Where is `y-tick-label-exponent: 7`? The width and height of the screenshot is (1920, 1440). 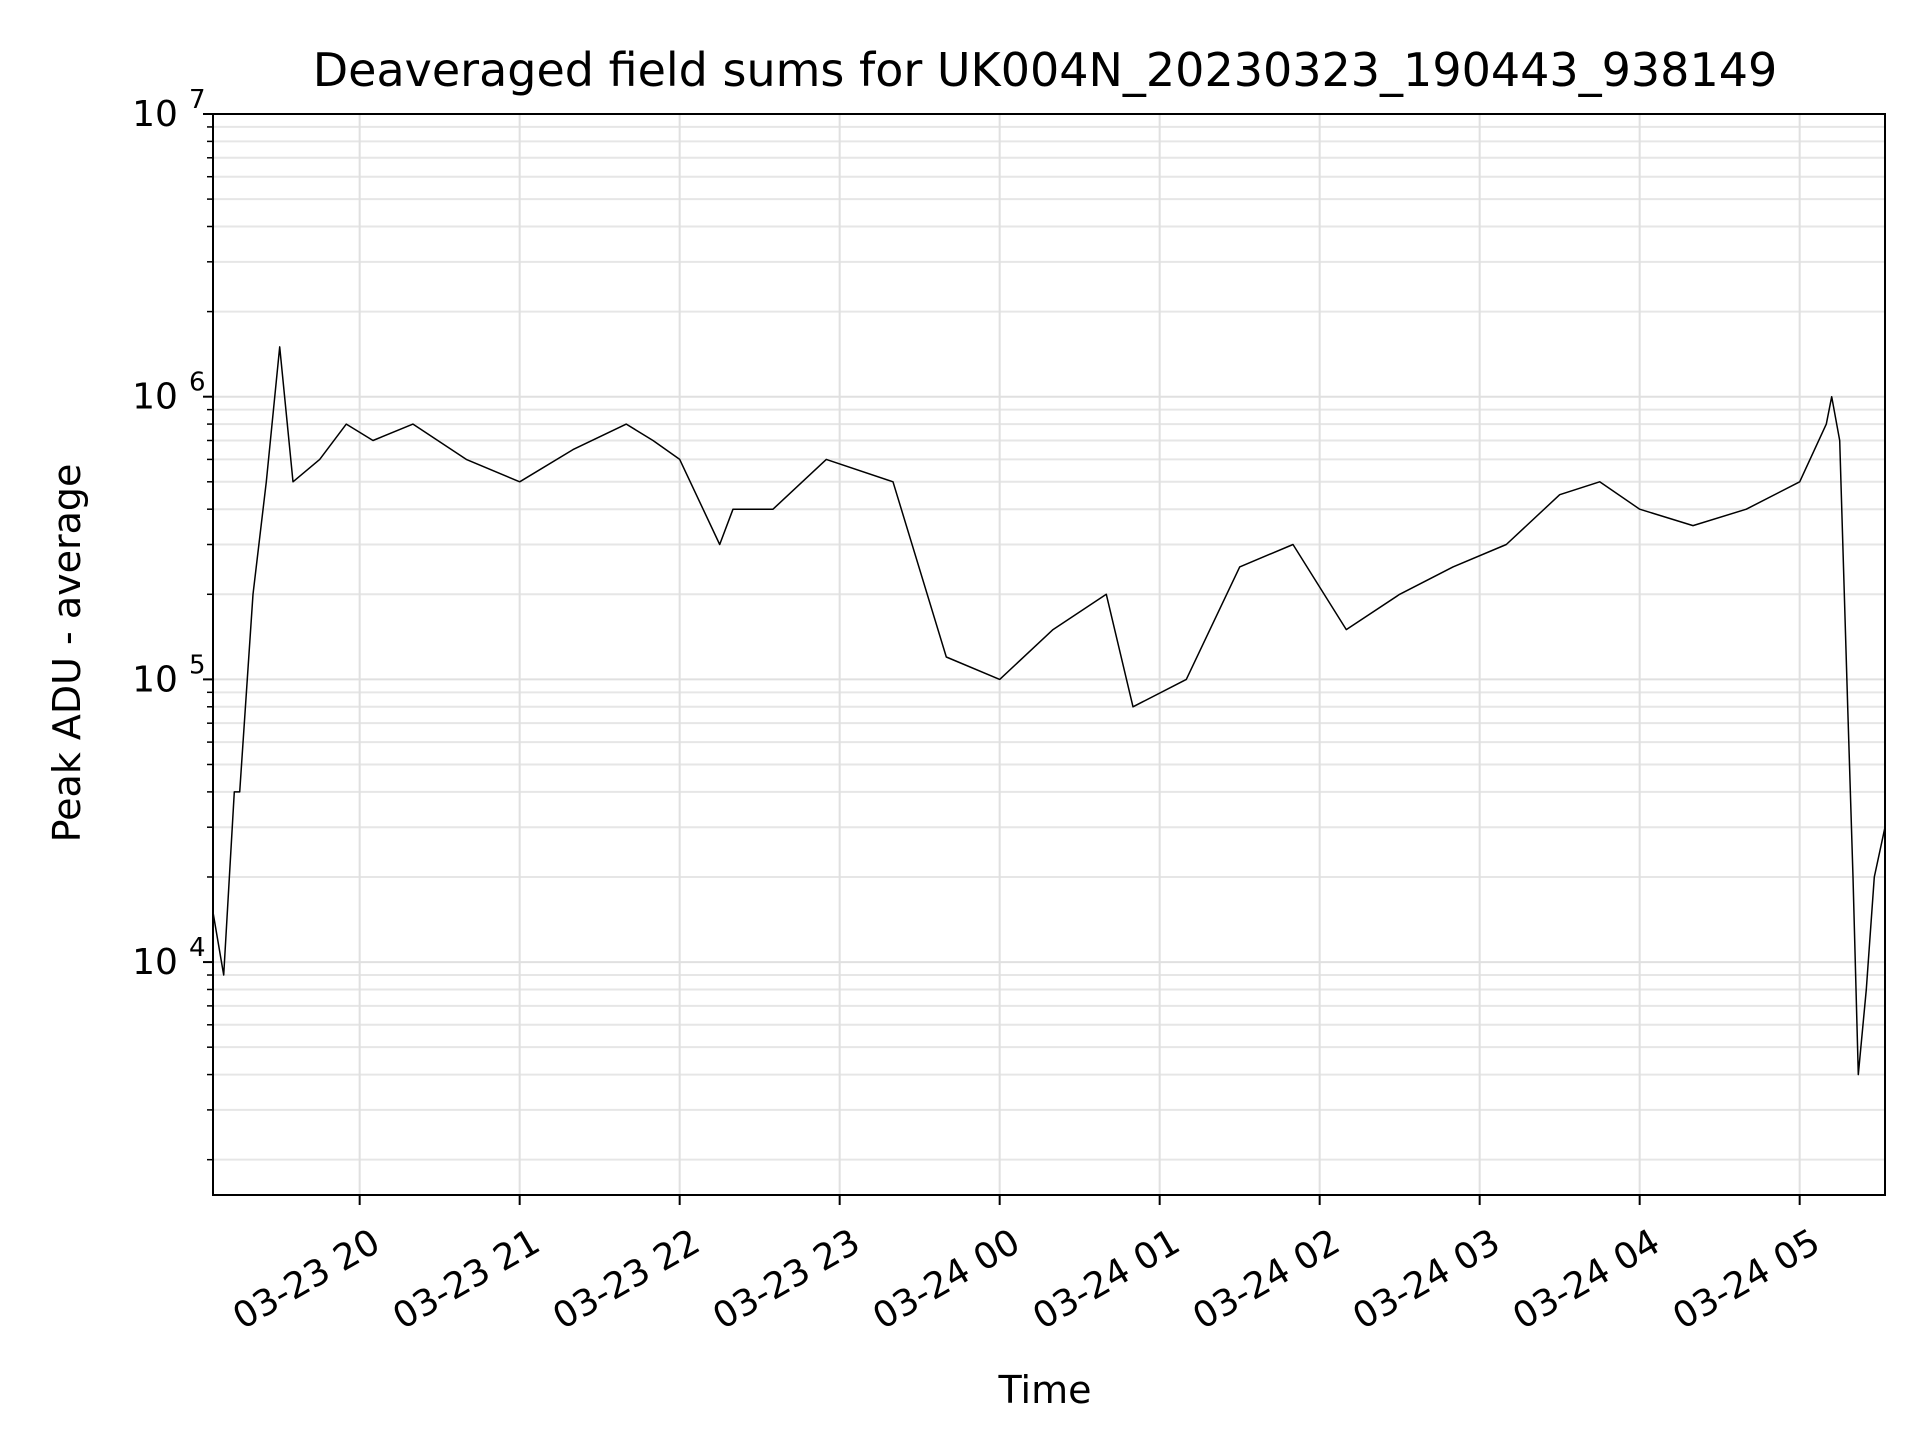 y-tick-label-exponent: 7 is located at coordinates (197, 100).